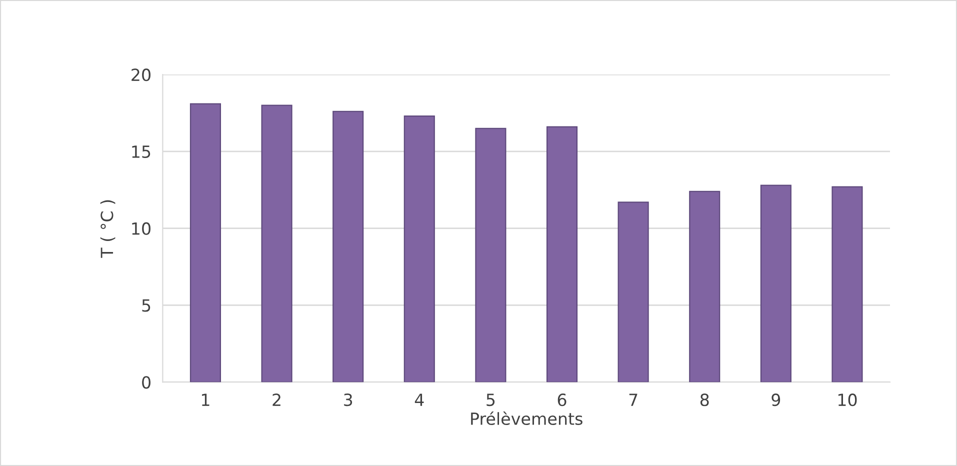 Image resolution: width=957 pixels, height=466 pixels. Describe the element at coordinates (141, 152) in the screenshot. I see `y-tick-label: 15` at that location.